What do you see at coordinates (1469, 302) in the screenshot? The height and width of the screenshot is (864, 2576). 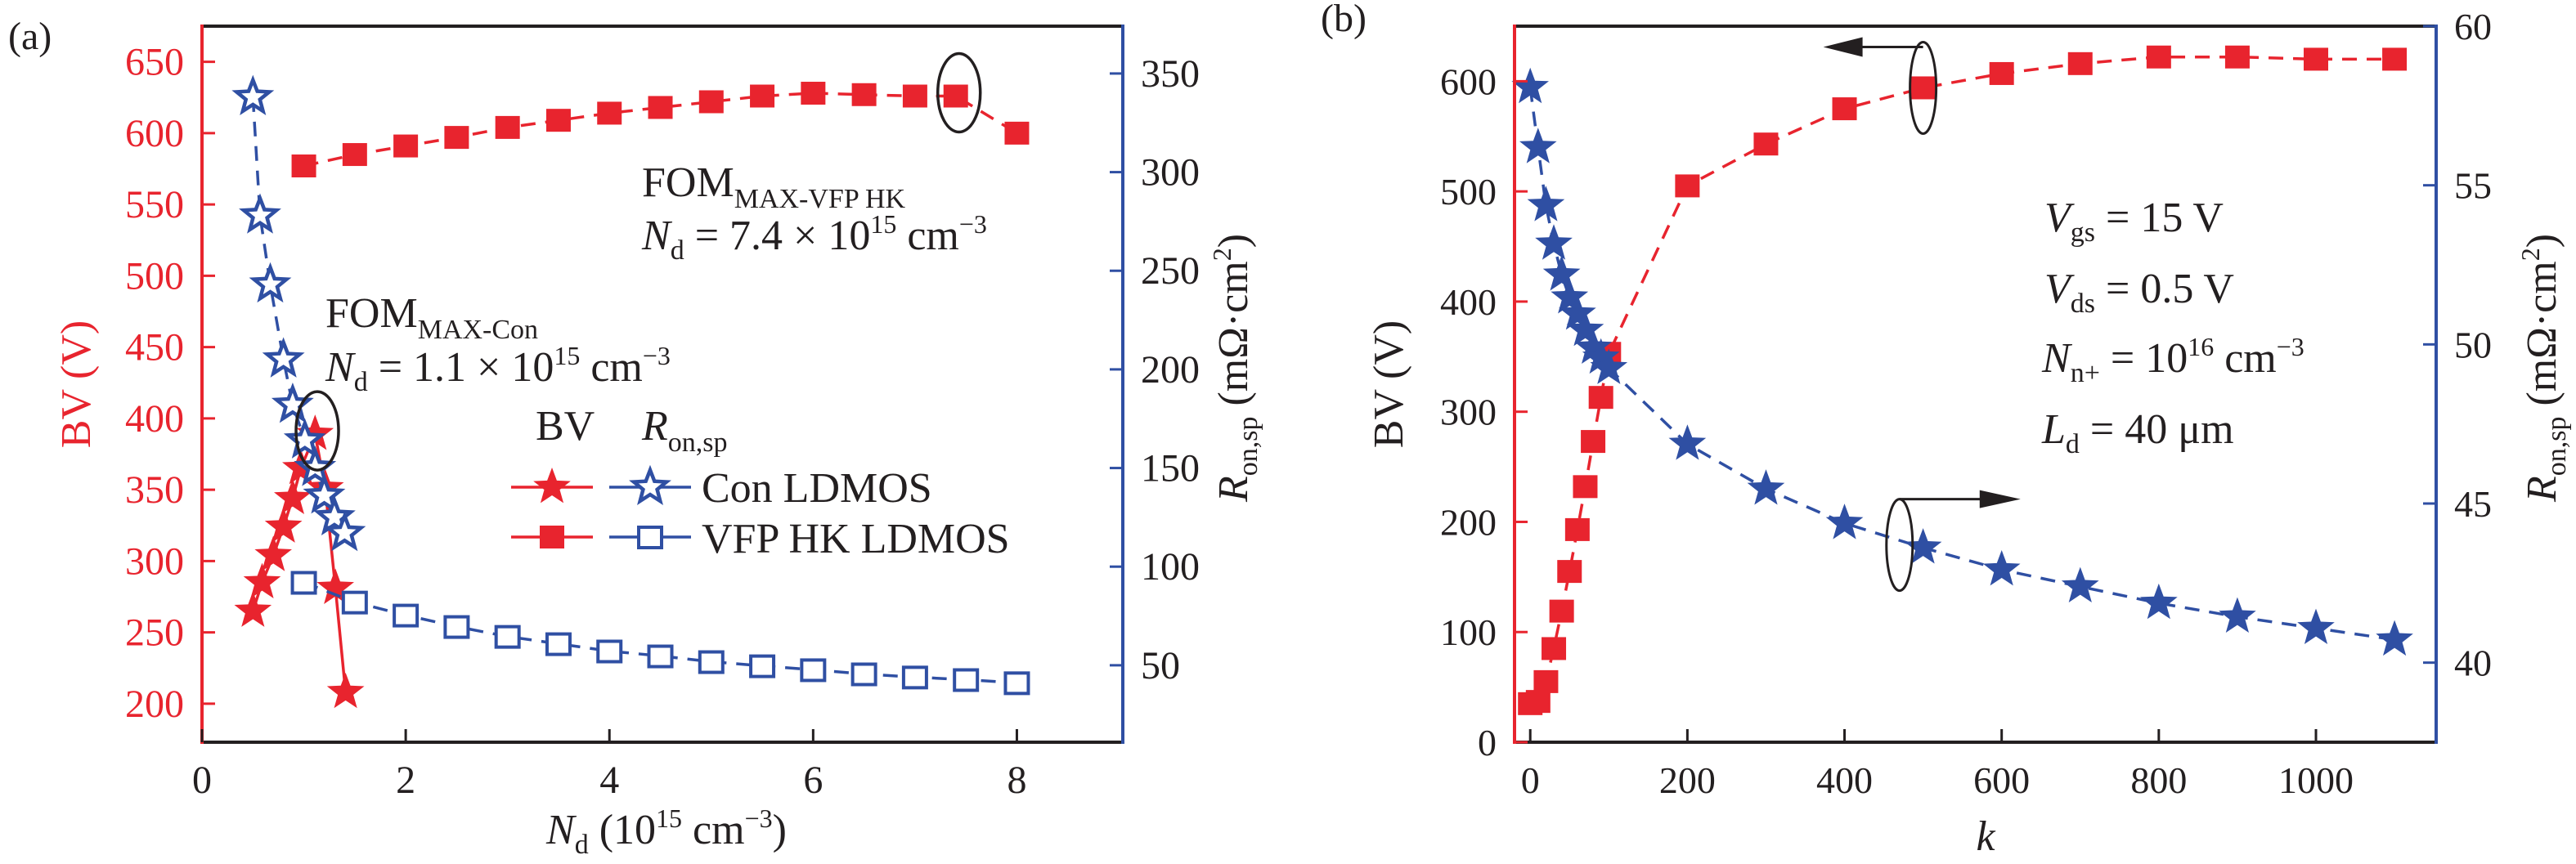 I see `y-left-tick-label: 400` at bounding box center [1469, 302].